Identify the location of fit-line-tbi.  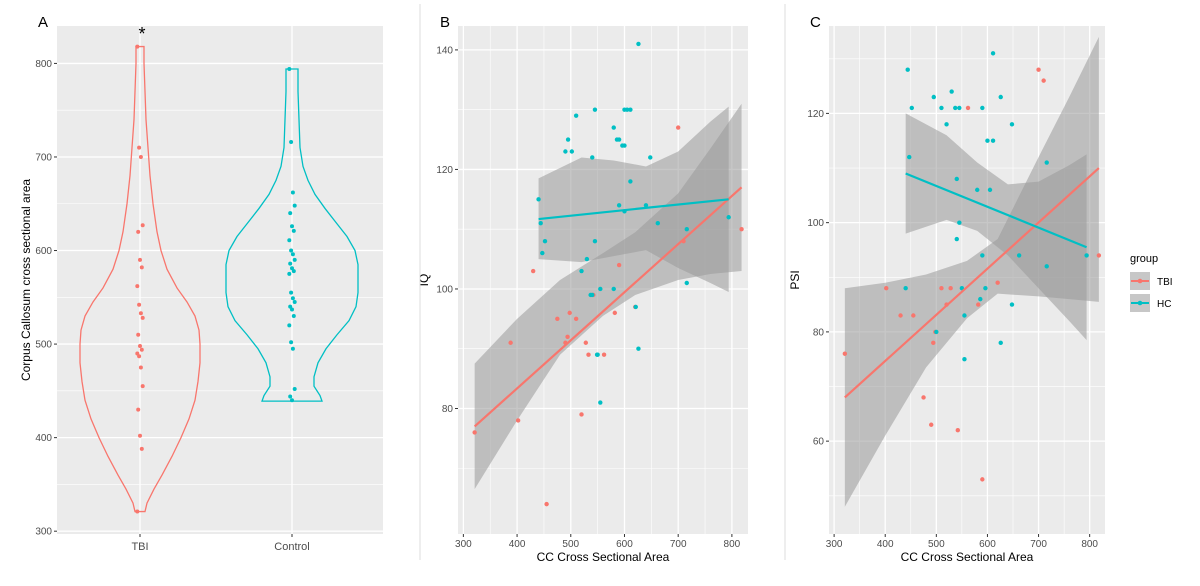
(972, 283).